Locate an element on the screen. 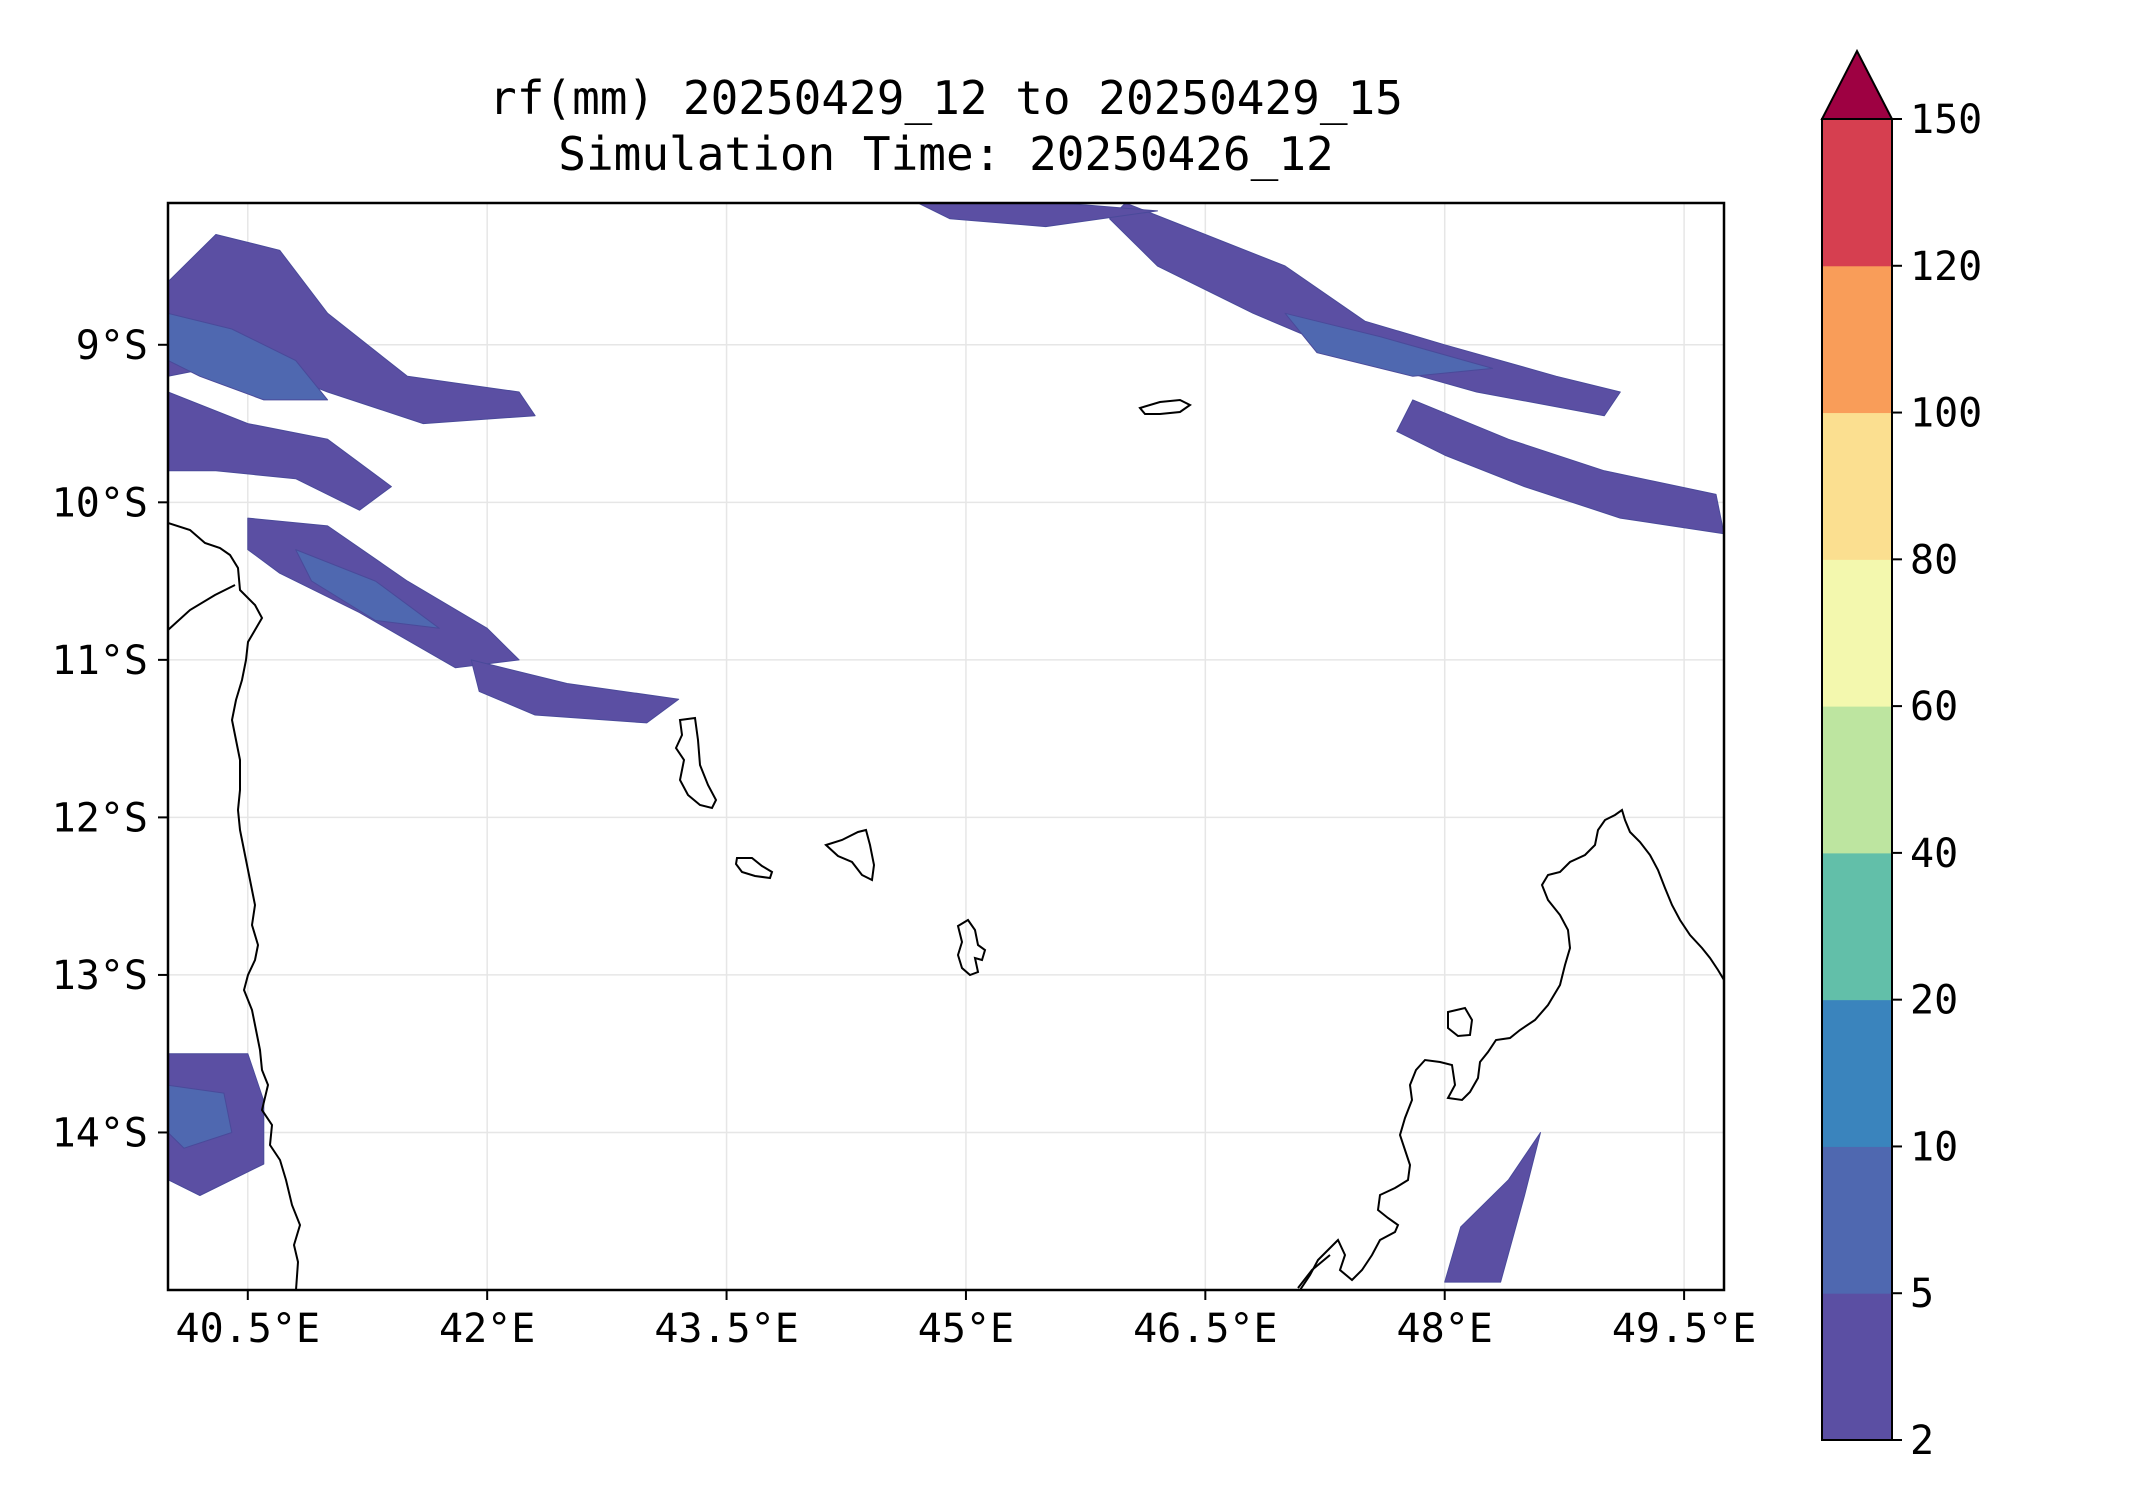 The width and height of the screenshot is (2142, 1500). colorbar-label-8: 120 is located at coordinates (1946, 267).